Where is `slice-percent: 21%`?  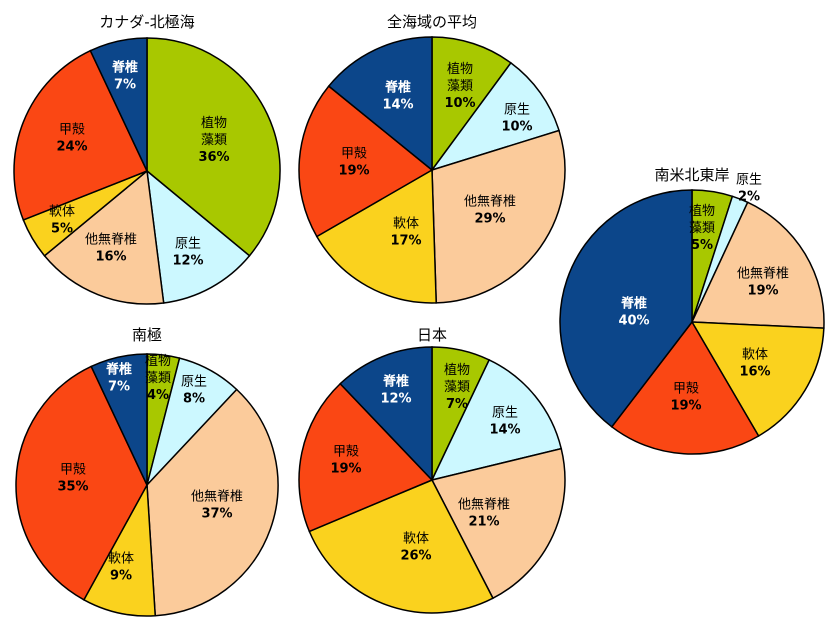
slice-percent: 21% is located at coordinates (483, 522).